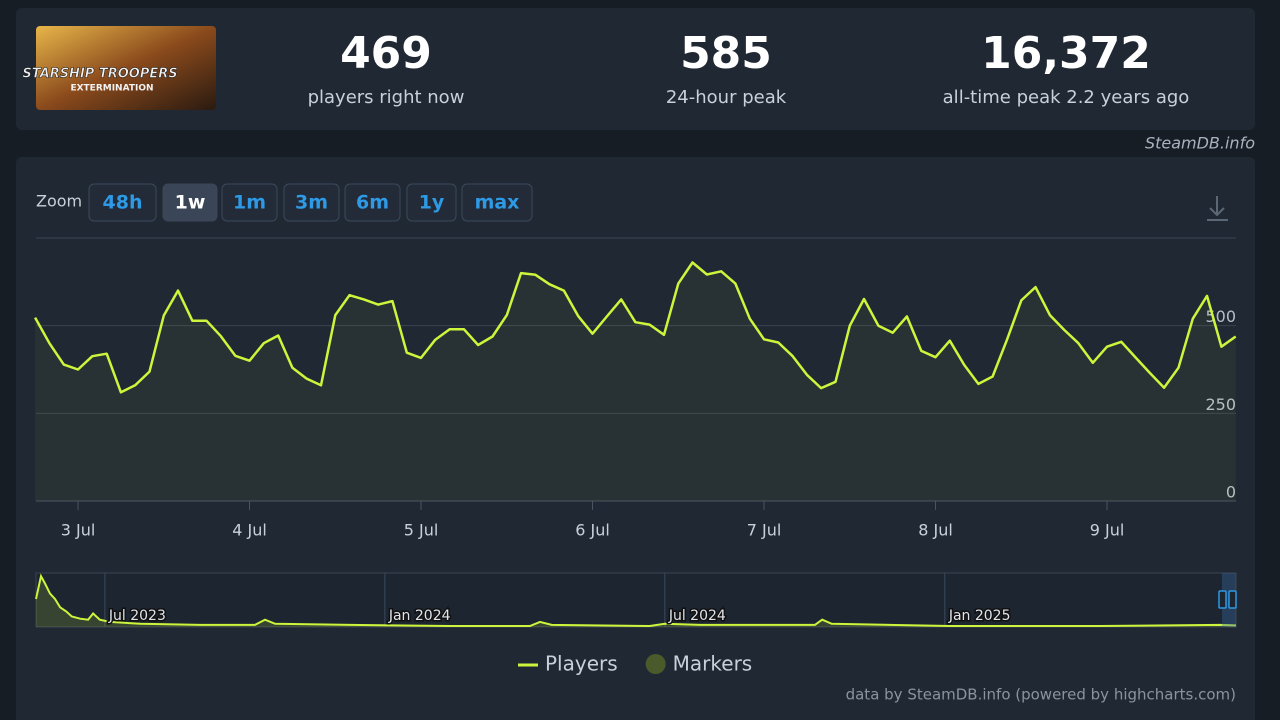  Describe the element at coordinates (1220, 404) in the screenshot. I see `y-tick-label: 250` at that location.